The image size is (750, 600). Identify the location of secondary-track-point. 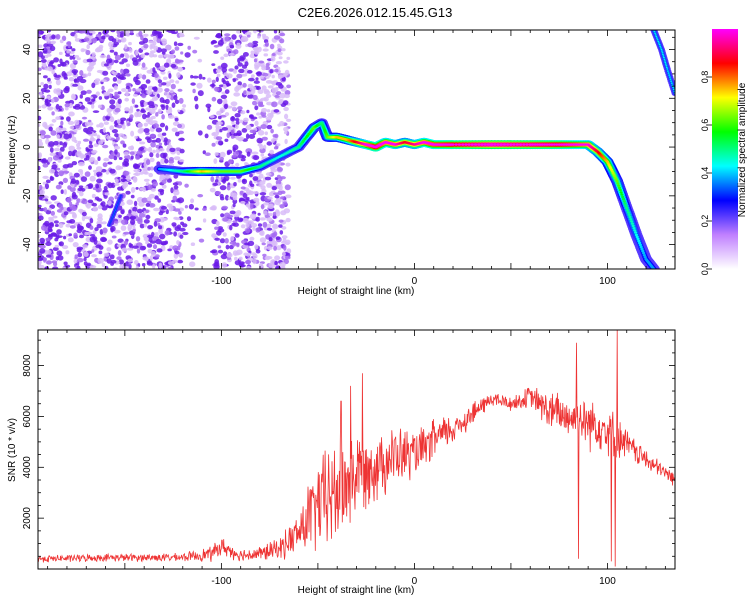
(667, 69).